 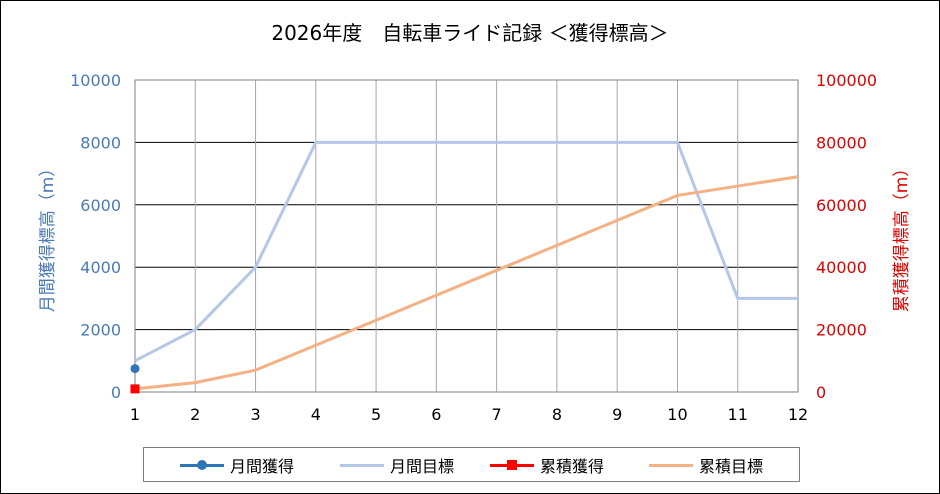 I want to click on legend-label: 月間目標, so click(x=422, y=466).